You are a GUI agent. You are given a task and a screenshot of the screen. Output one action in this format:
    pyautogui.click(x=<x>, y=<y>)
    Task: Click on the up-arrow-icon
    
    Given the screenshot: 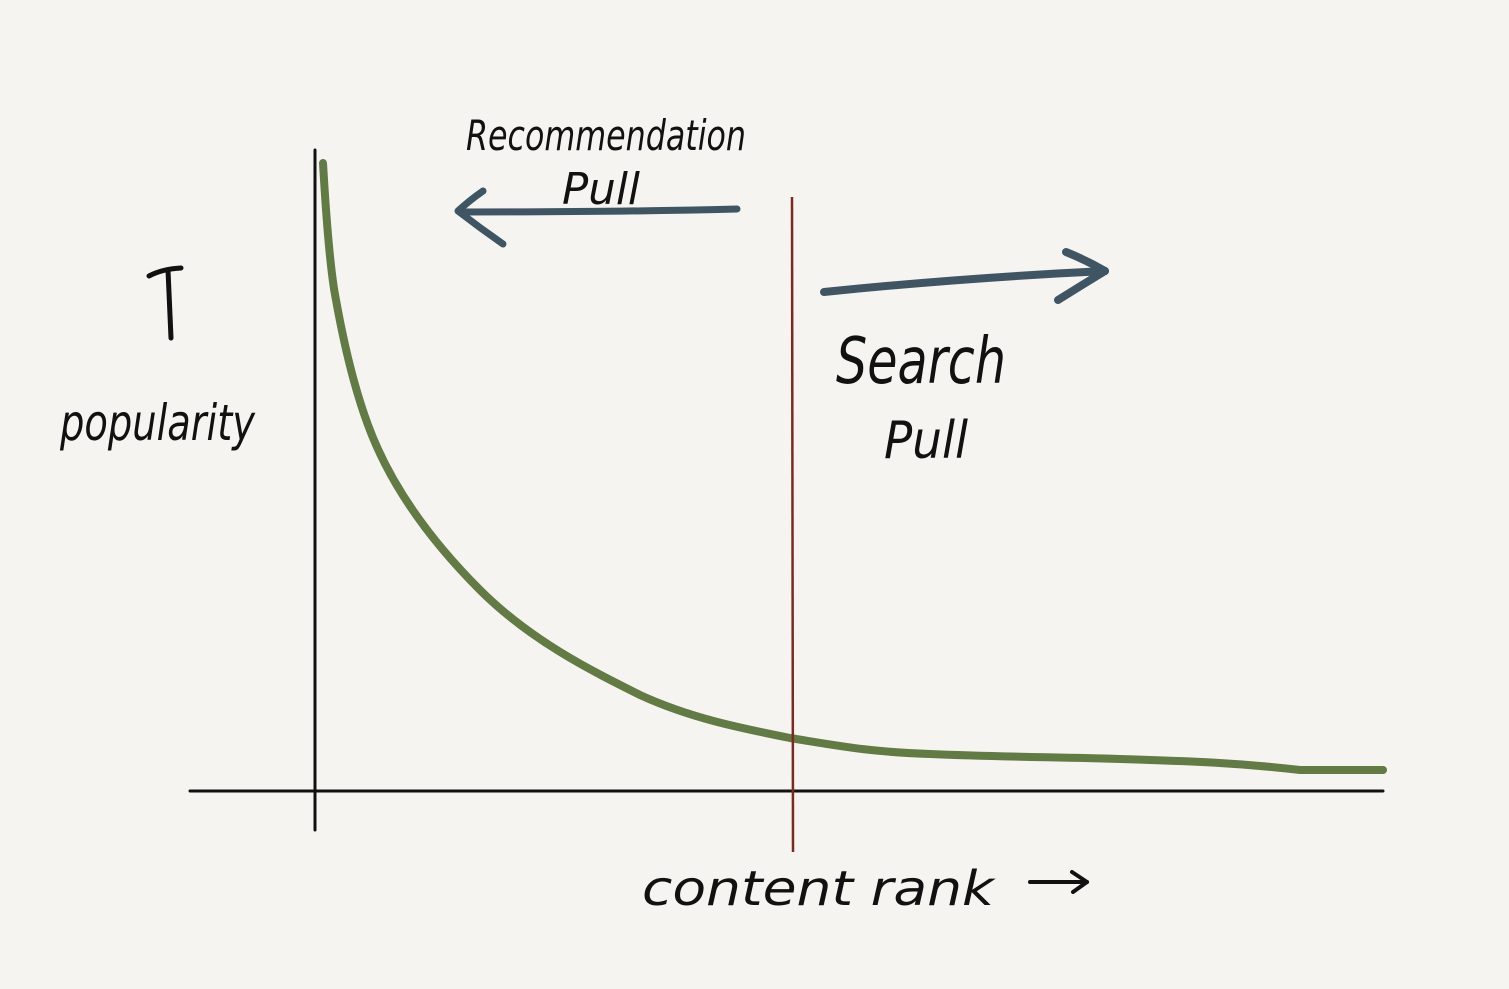 What is the action you would take?
    pyautogui.click(x=165, y=303)
    